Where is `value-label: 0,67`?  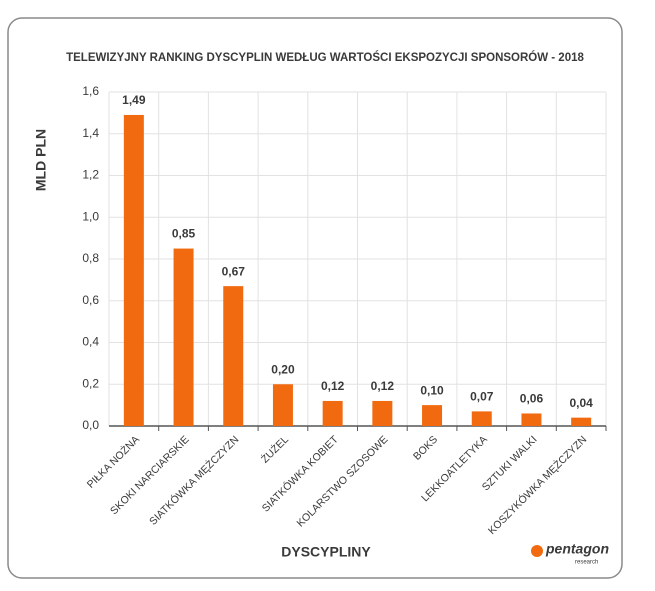 value-label: 0,67 is located at coordinates (234, 271).